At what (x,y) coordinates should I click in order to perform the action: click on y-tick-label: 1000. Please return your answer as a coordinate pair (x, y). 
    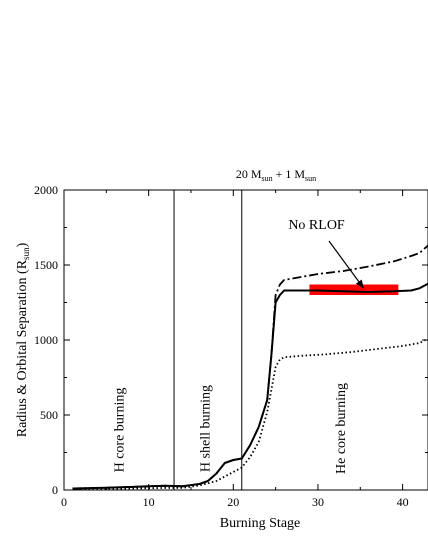
    Looking at the image, I should click on (46, 340).